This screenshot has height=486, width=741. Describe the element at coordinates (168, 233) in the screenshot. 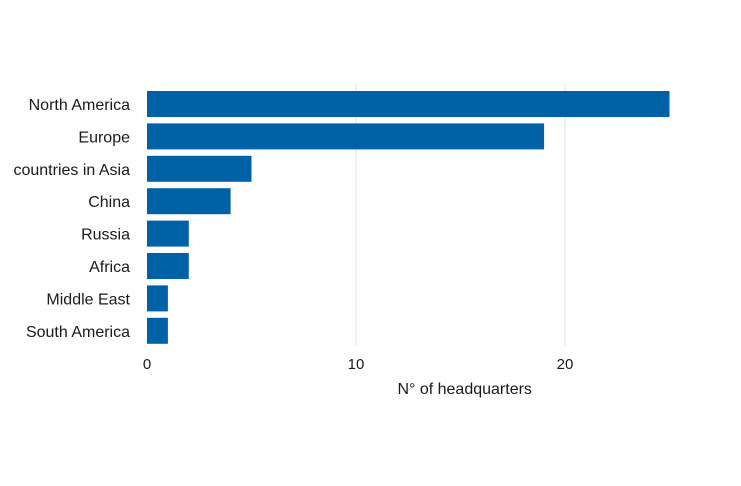

I see `bar-russia` at that location.